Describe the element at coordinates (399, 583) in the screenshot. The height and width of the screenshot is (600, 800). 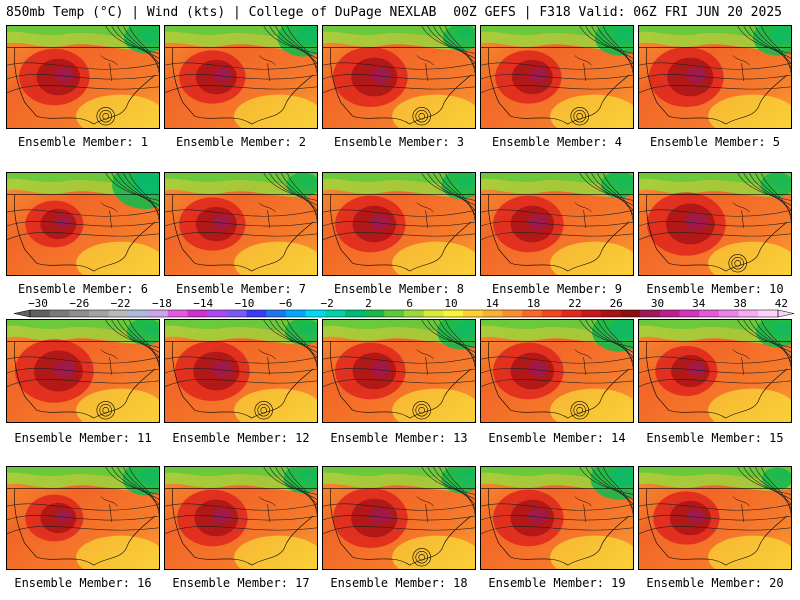
I see `ensemble-member-label: Ensemble Member: 18` at that location.